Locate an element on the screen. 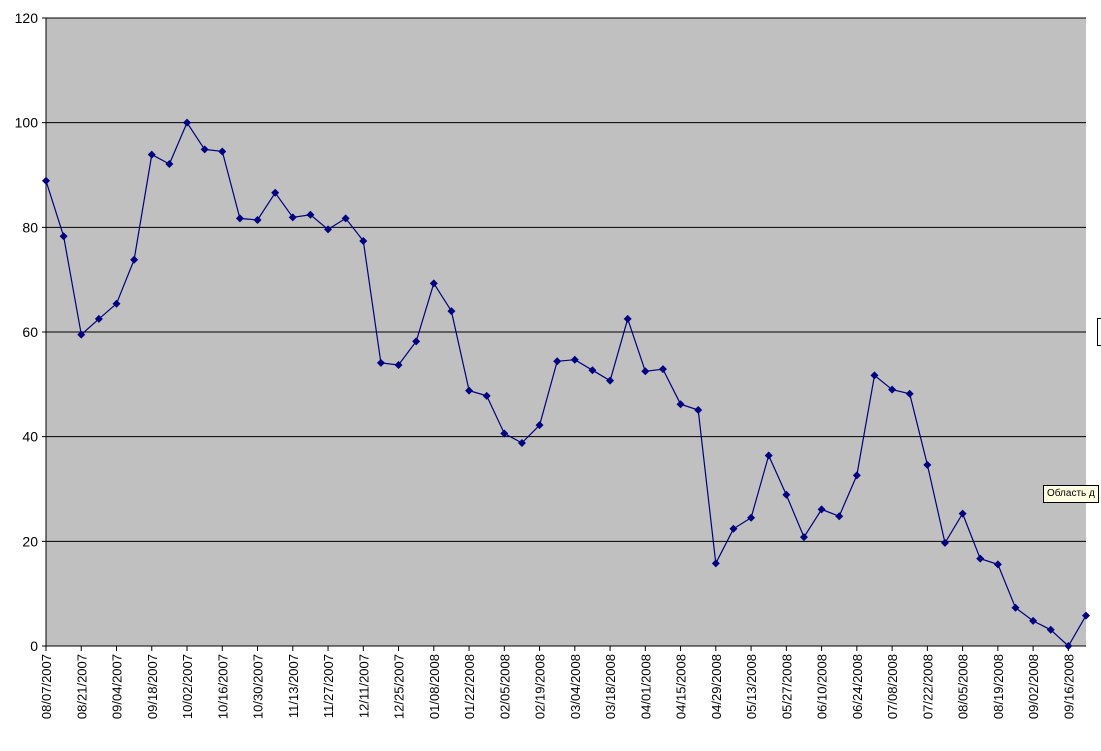  x-tick-label: 01/08/2008 is located at coordinates (434, 686).